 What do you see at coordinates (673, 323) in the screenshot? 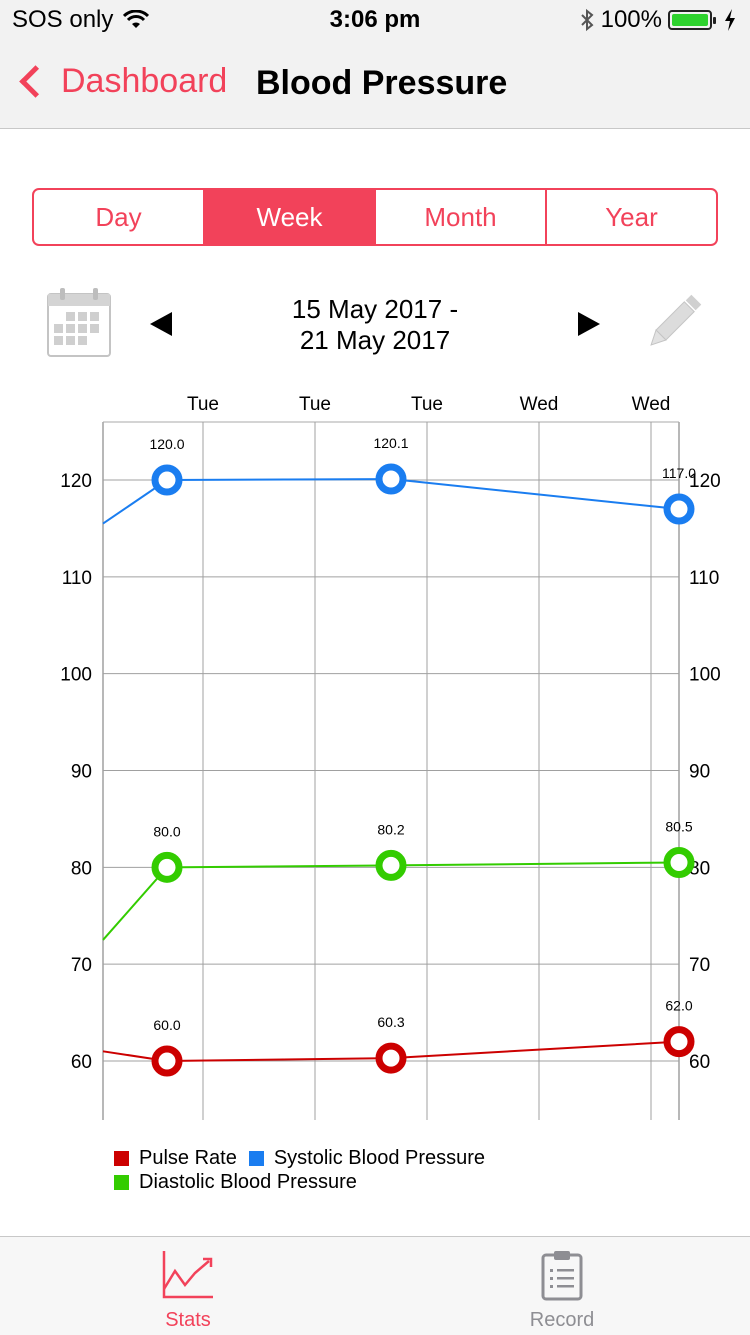
I see `pencil-icon` at bounding box center [673, 323].